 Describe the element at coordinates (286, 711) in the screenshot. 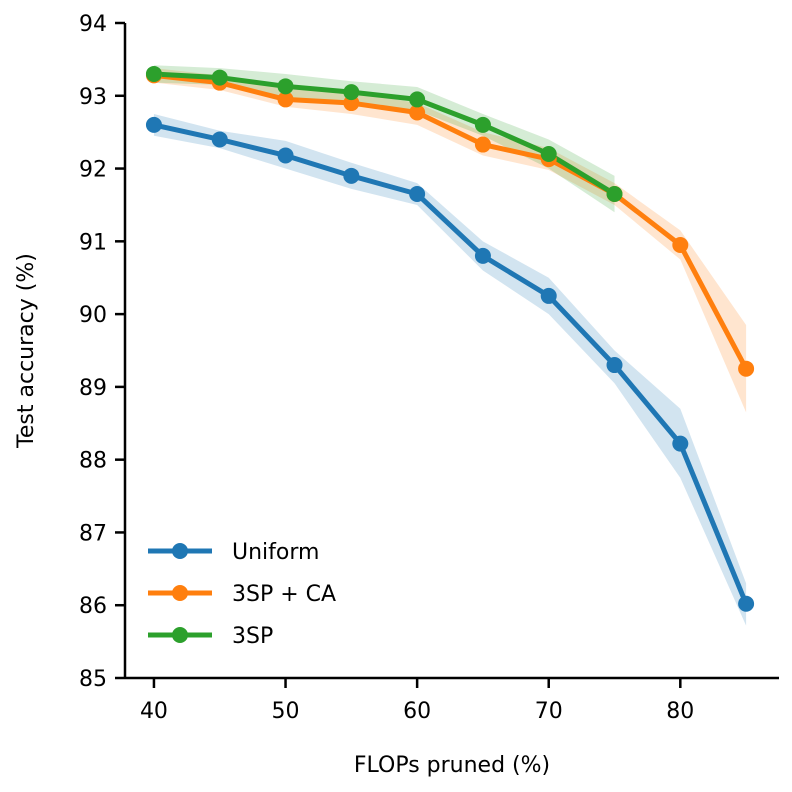

I see `x-tick-label-50: 50` at that location.